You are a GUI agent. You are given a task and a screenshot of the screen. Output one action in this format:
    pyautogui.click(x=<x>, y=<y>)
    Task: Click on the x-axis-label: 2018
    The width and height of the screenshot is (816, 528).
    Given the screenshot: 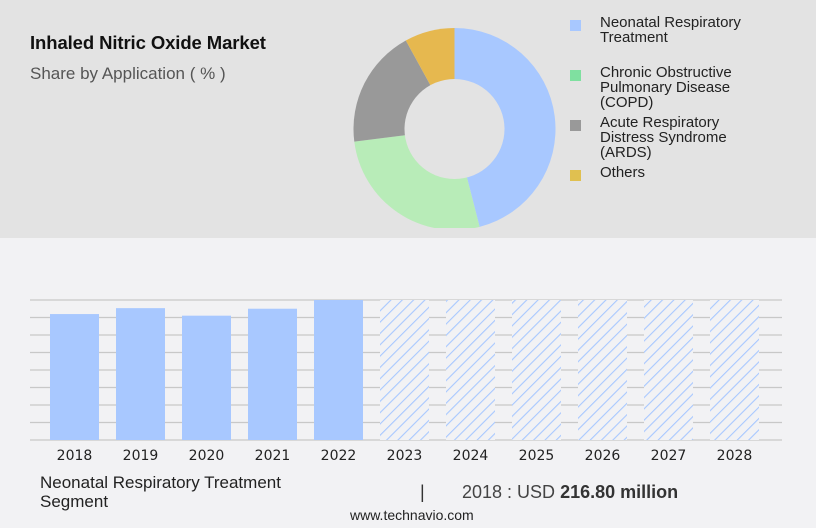 What is the action you would take?
    pyautogui.click(x=75, y=456)
    